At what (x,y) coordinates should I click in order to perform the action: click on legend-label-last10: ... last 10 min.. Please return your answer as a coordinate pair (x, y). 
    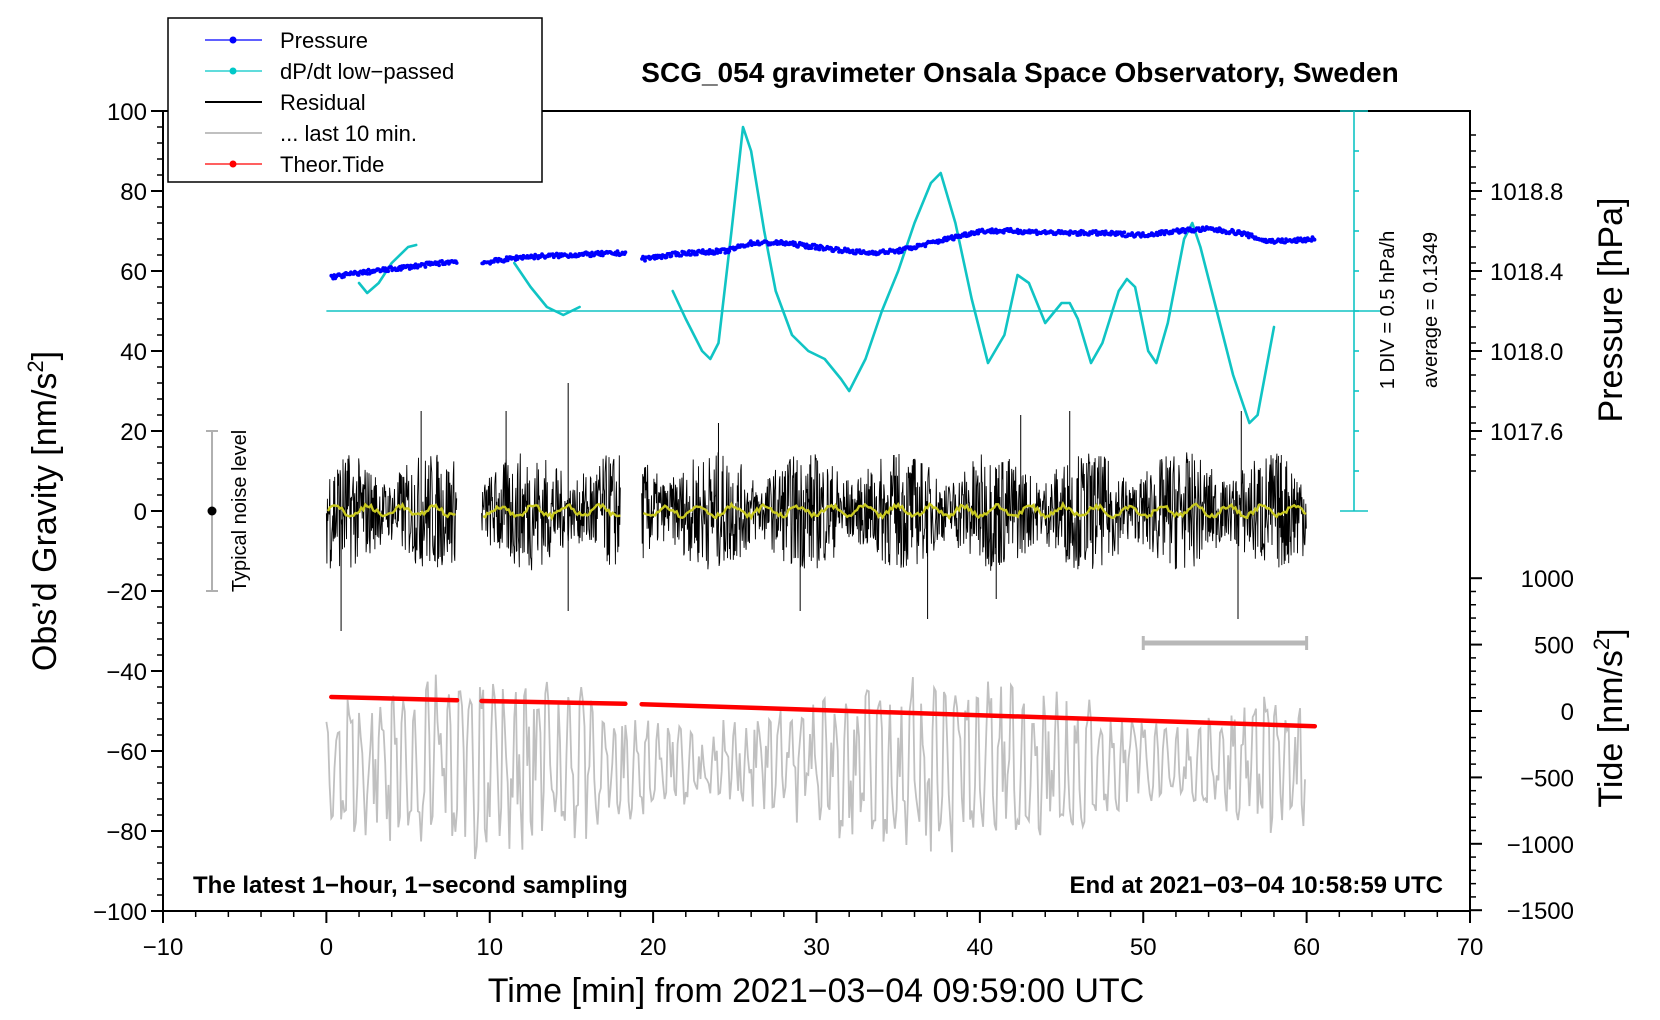
    Looking at the image, I should click on (348, 133).